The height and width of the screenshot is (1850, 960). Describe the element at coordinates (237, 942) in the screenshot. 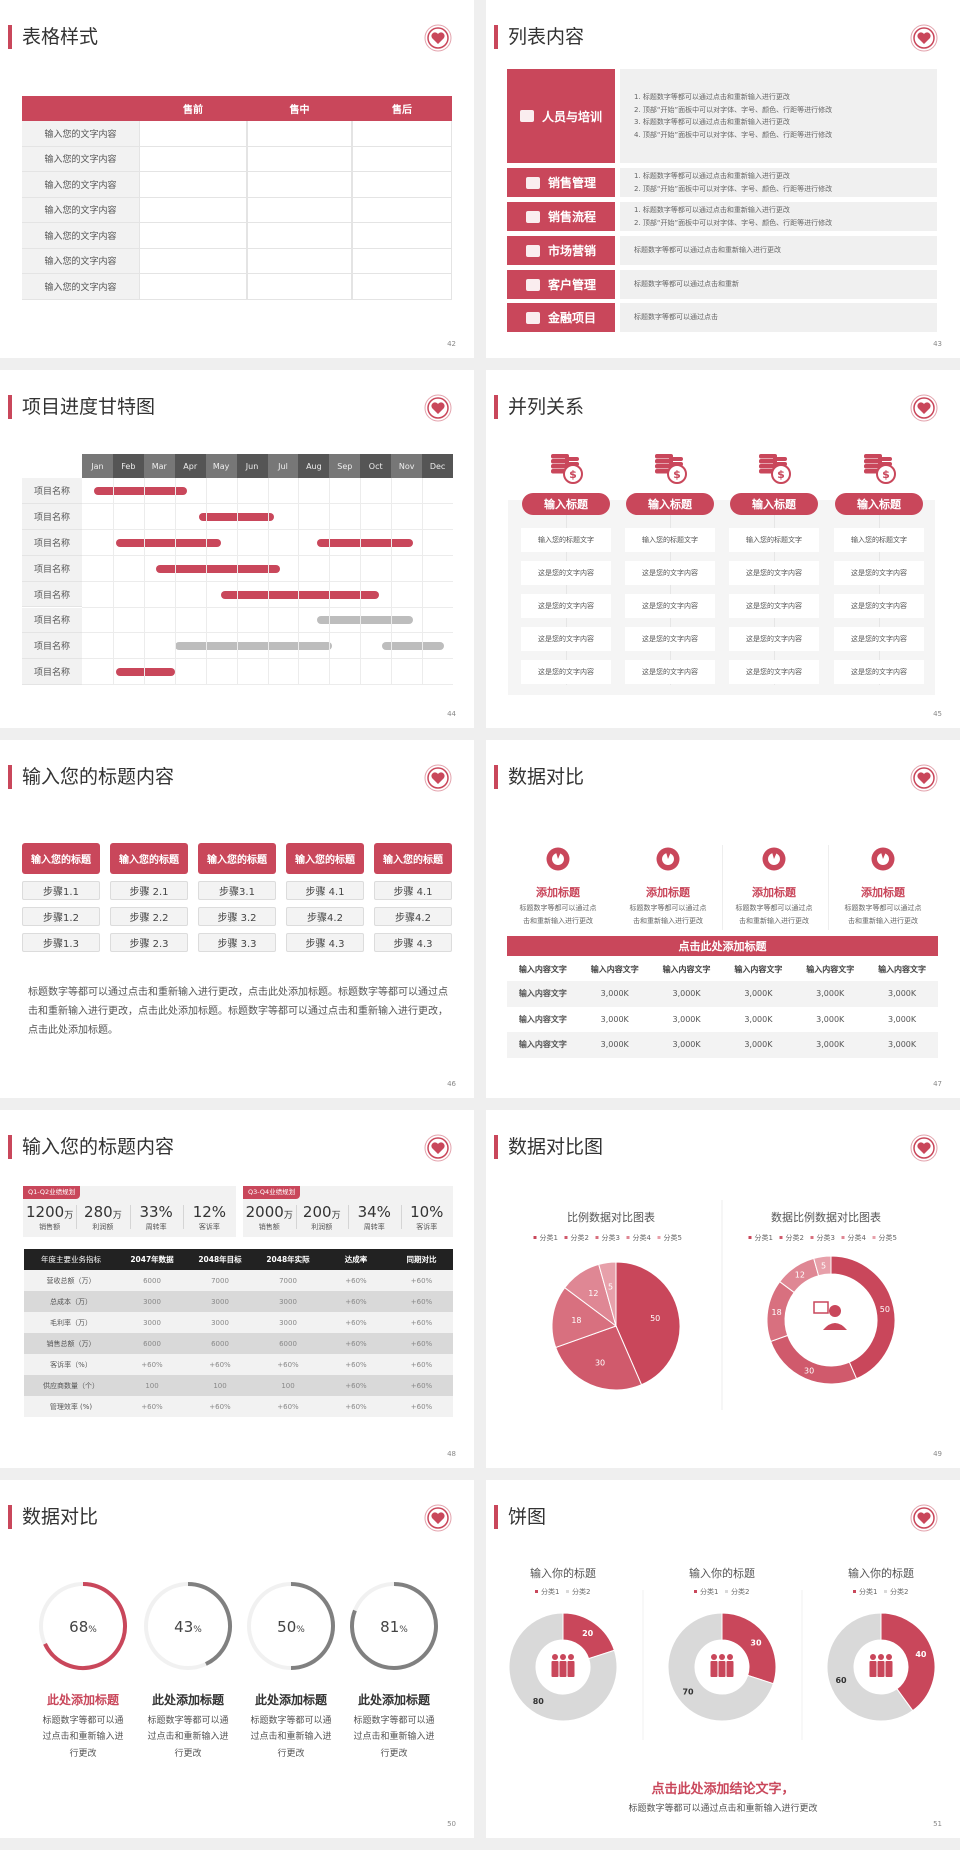

I see `step-box: 步骤 3.3` at that location.